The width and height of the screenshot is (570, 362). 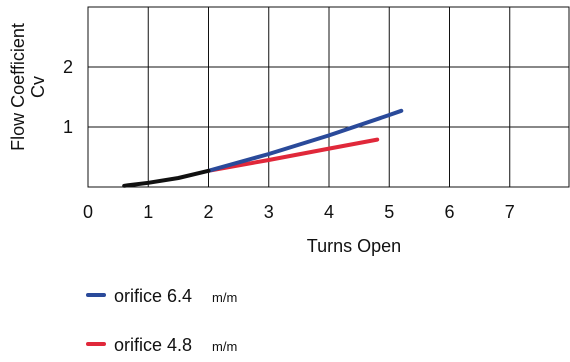 I want to click on x-axis-ticks: 0 1 2 3 4 5 6 7, so click(x=299, y=212).